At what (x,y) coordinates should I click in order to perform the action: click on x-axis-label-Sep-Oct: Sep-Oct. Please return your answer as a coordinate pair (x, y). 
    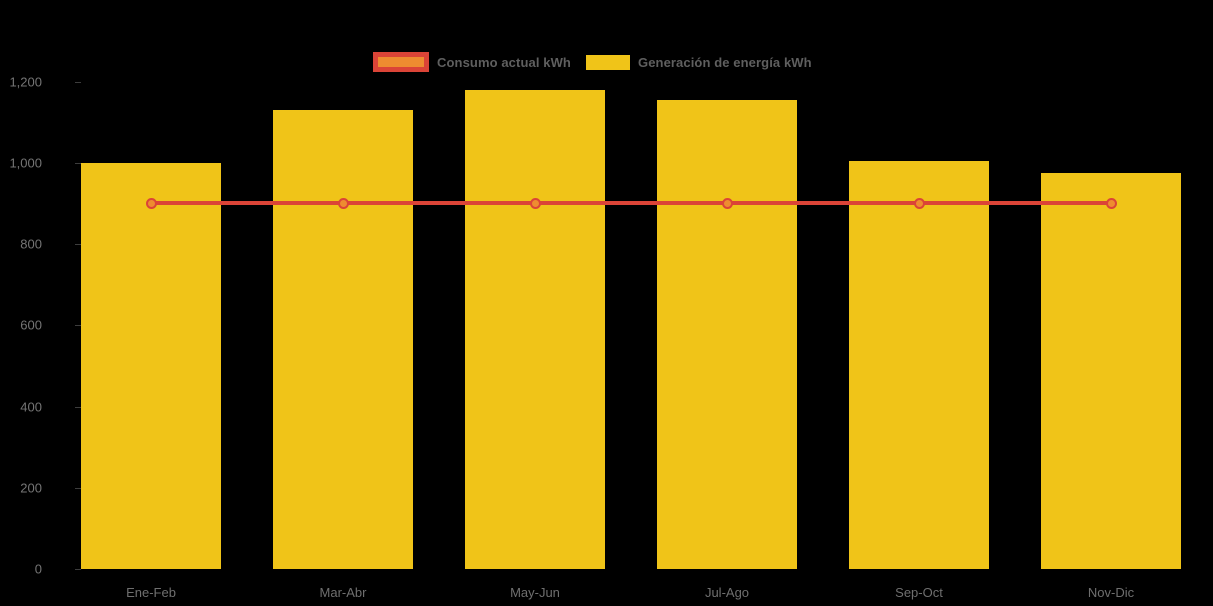
    Looking at the image, I should click on (919, 592).